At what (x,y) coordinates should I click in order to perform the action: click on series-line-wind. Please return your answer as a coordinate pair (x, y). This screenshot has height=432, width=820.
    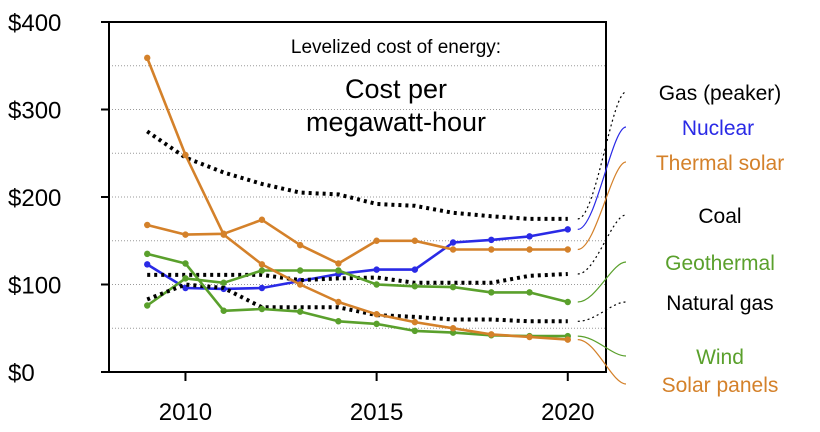
    Looking at the image, I should click on (357, 295).